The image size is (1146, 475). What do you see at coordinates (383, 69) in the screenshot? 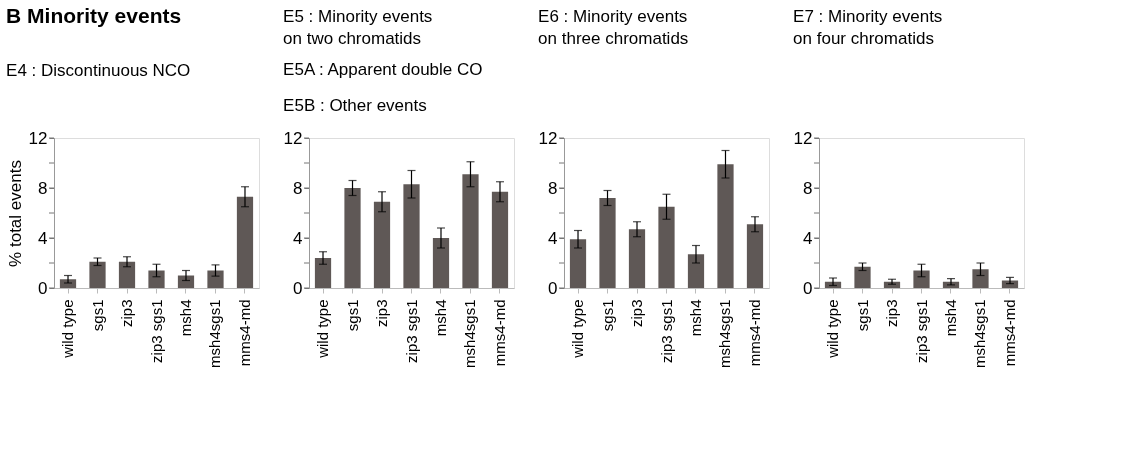
I see `text: E5A : Apparent double CO` at bounding box center [383, 69].